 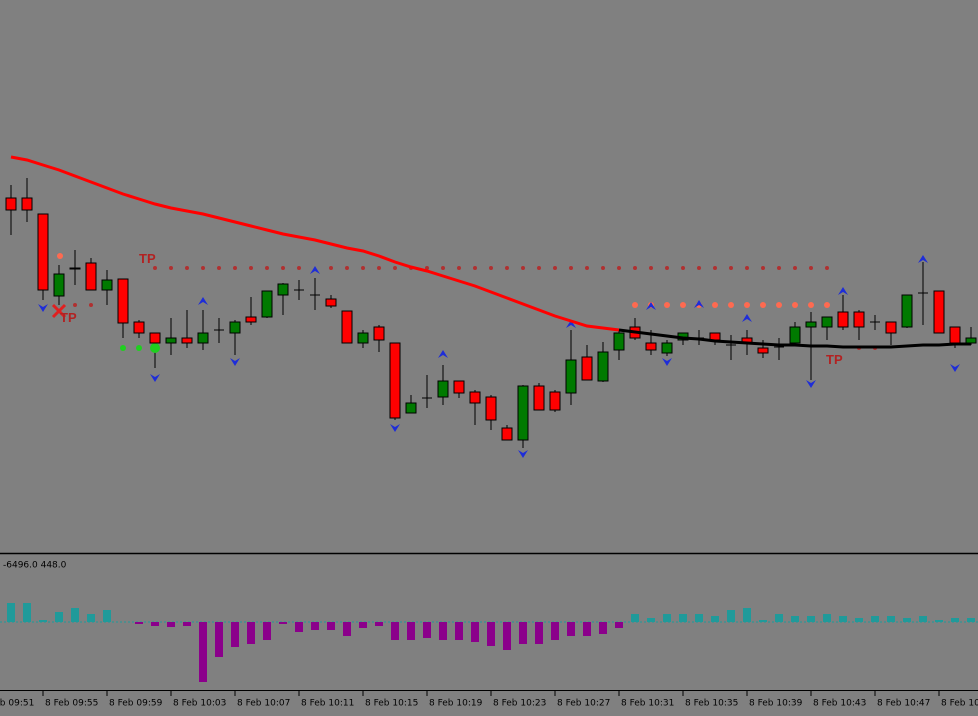 What do you see at coordinates (140, 348) in the screenshot?
I see `stop-dots` at bounding box center [140, 348].